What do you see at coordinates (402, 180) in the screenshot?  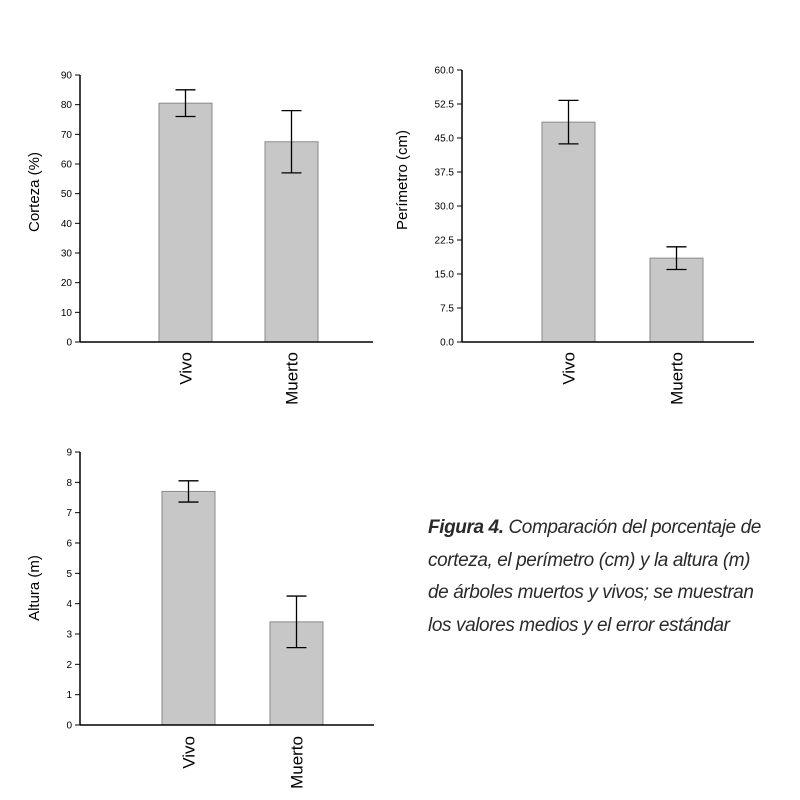 I see `y-axis-label: Perímetro (cm)` at bounding box center [402, 180].